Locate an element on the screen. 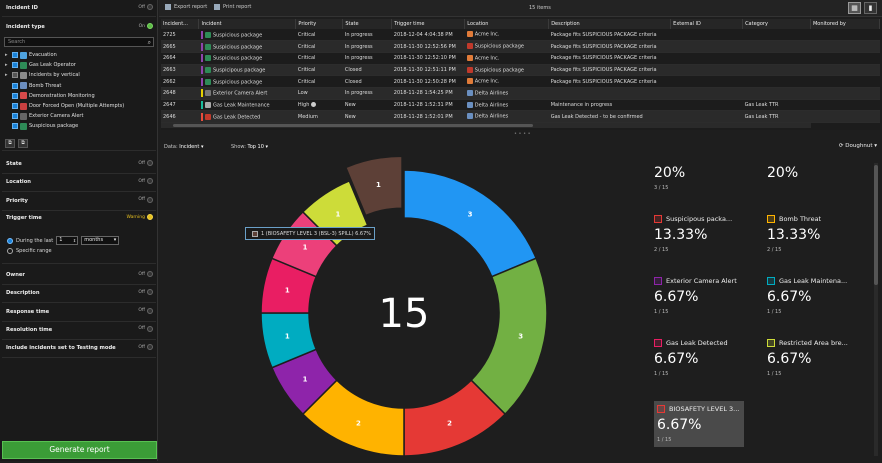  column-header: Location is located at coordinates (507, 24).